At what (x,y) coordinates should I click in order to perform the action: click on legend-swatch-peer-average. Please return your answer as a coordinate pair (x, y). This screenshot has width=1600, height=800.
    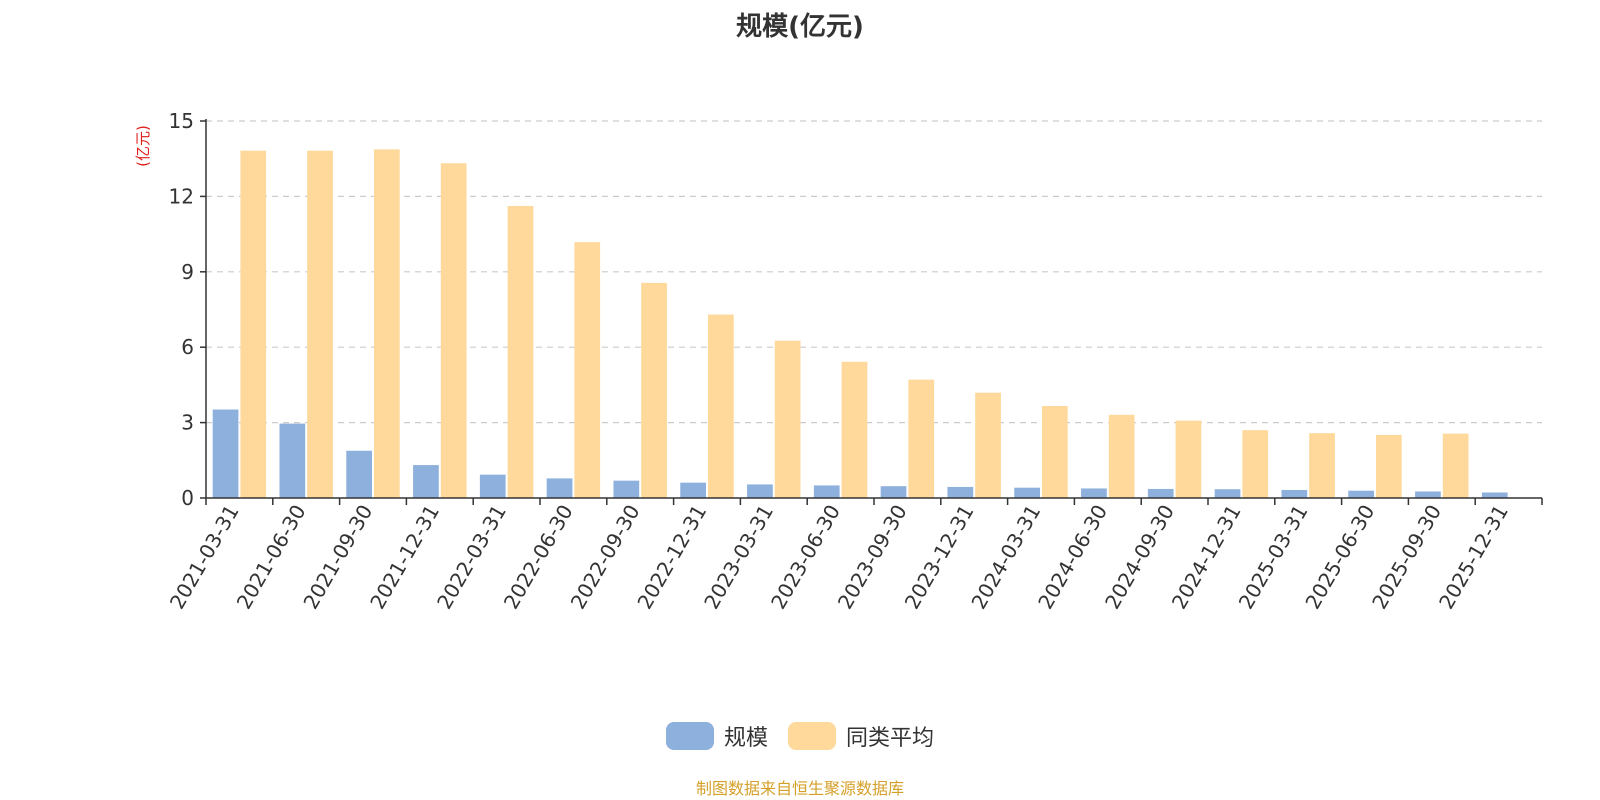
    Looking at the image, I should click on (812, 736).